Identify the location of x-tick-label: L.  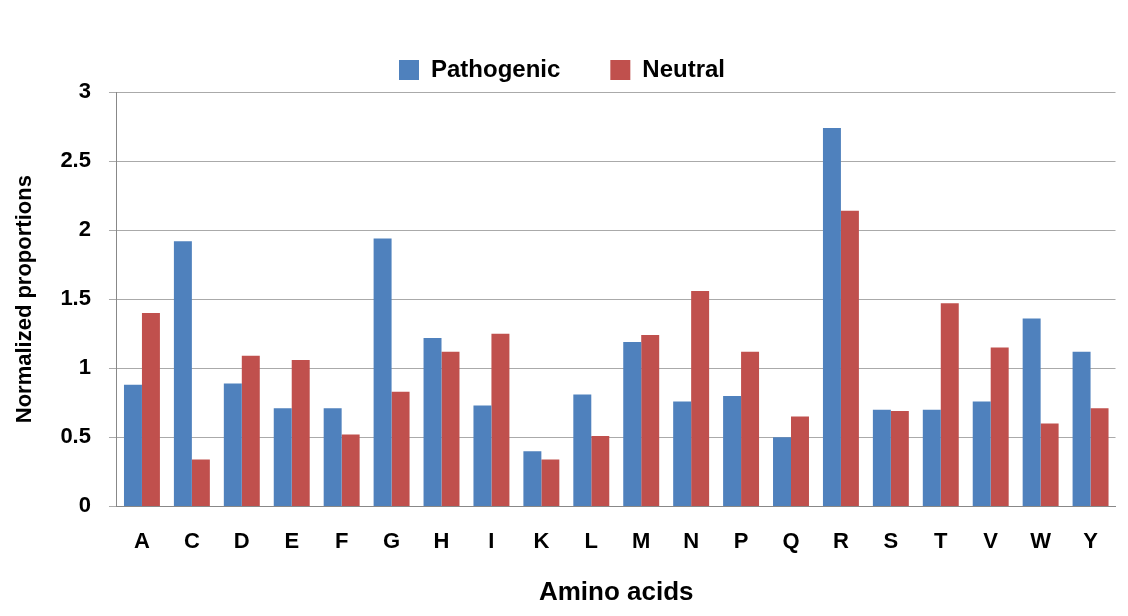
(591, 540).